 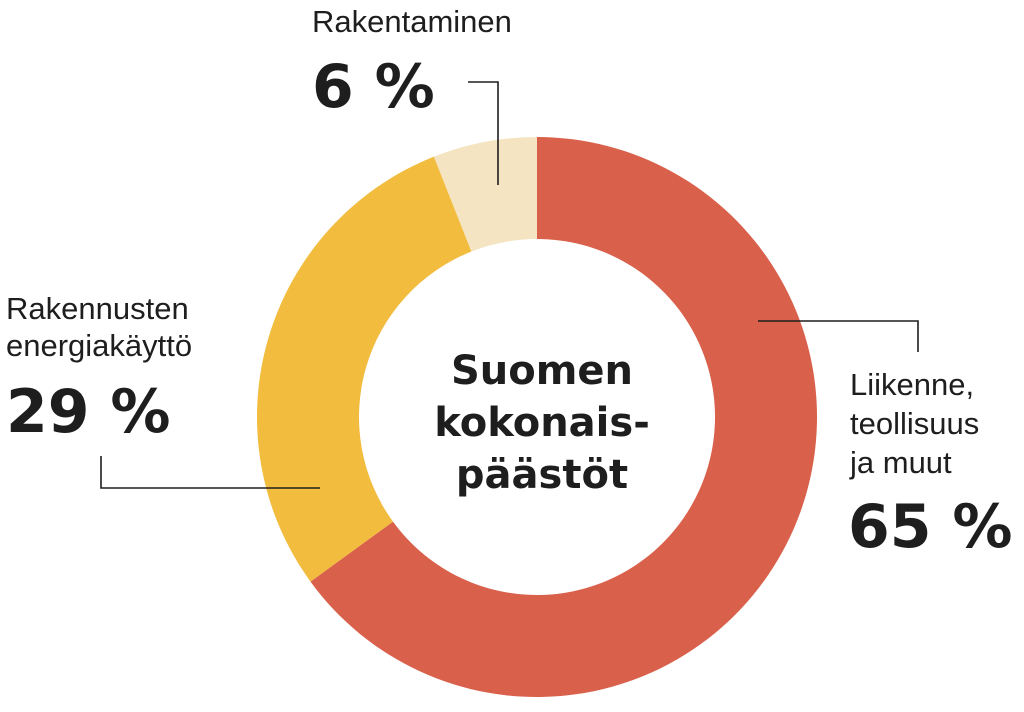 What do you see at coordinates (97, 308) in the screenshot?
I see `slice-label-rakennusten-line-1: Rakennusten` at bounding box center [97, 308].